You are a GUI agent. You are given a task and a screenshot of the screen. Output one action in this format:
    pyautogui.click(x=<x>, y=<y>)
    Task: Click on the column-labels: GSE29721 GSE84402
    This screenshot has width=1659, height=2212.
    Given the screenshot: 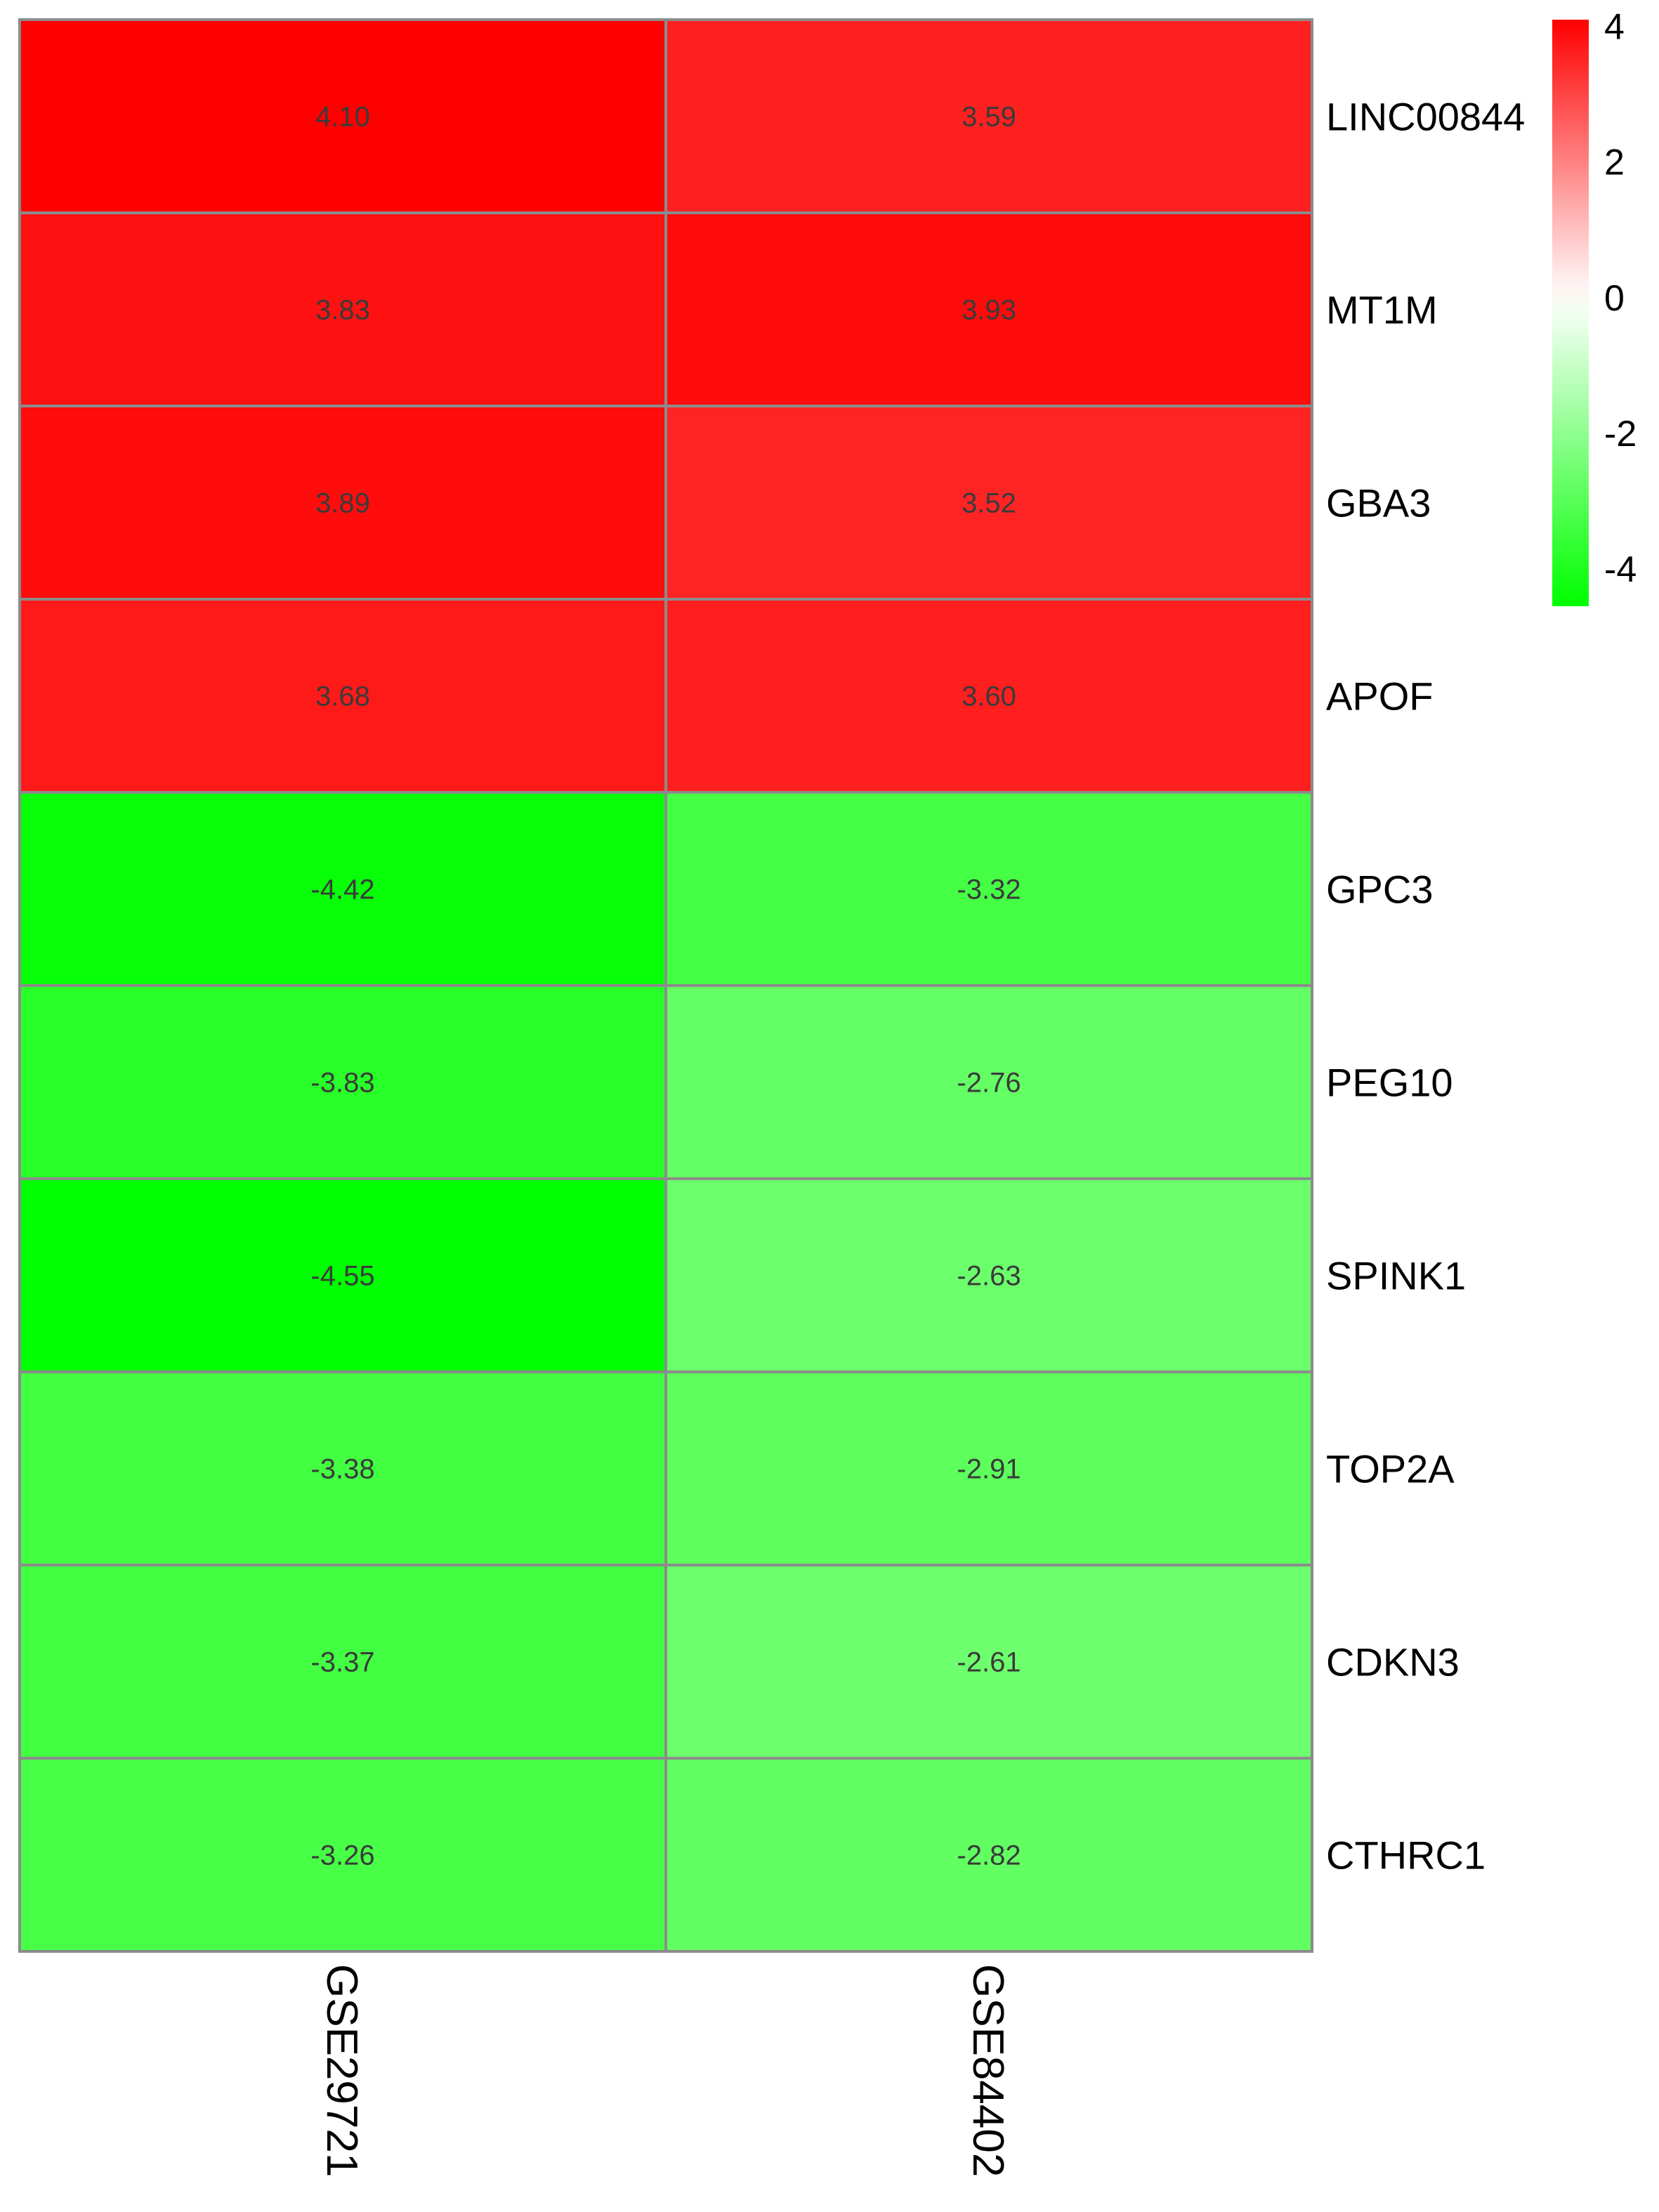 What is the action you would take?
    pyautogui.click(x=664, y=2070)
    